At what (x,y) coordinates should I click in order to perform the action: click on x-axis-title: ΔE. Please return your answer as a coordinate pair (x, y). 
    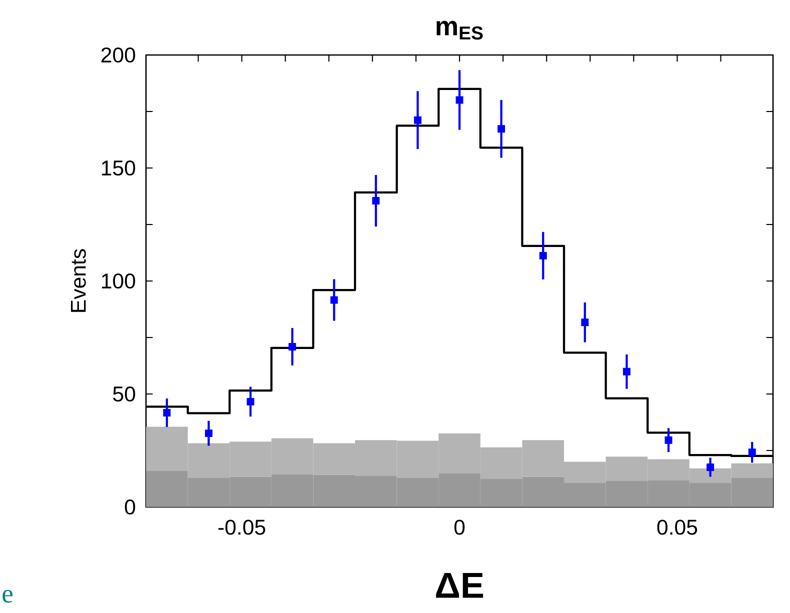
    Looking at the image, I should click on (460, 585).